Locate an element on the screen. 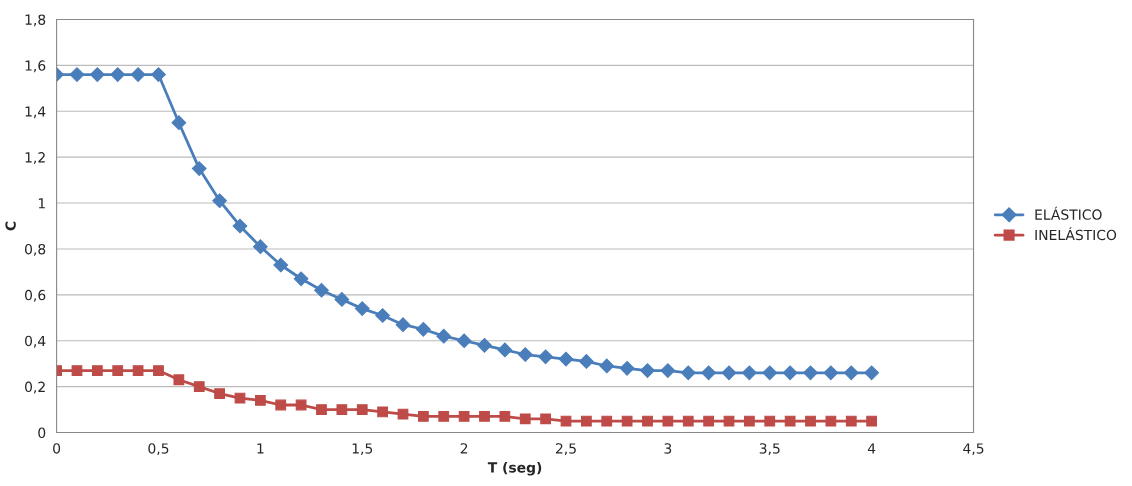 Image resolution: width=1132 pixels, height=486 pixels. x-tick-label: 4,5 is located at coordinates (973, 449).